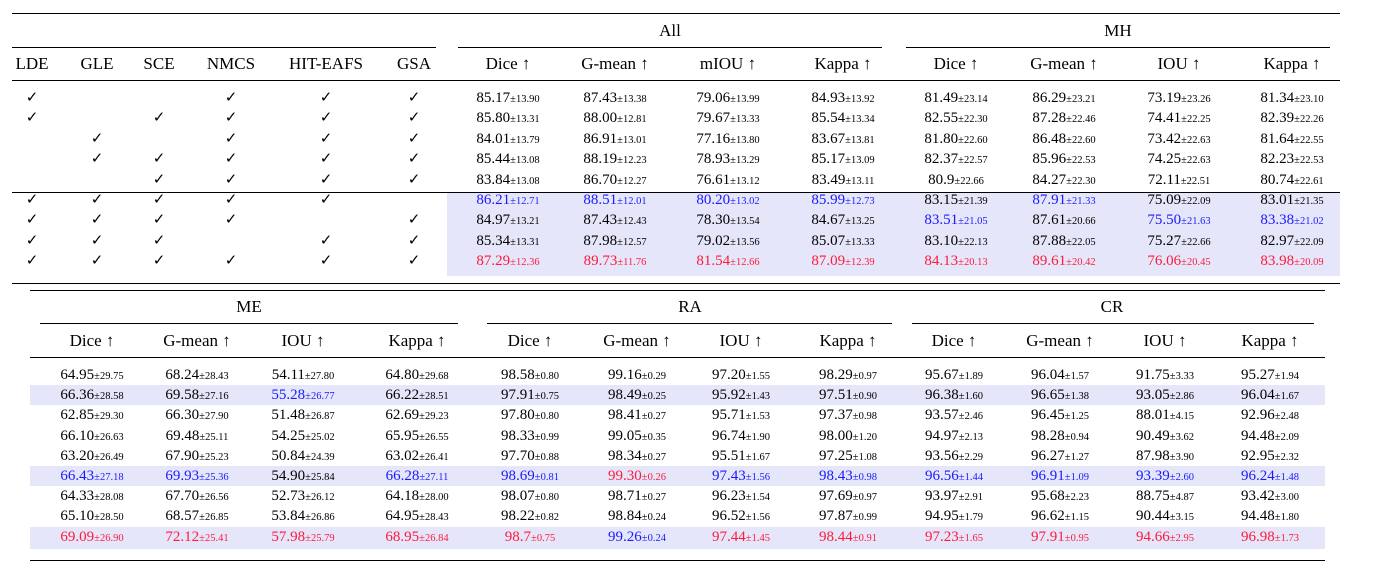 This screenshot has width=1387, height=585. What do you see at coordinates (288, 375) in the screenshot?
I see `metric-mean: 54.11` at bounding box center [288, 375].